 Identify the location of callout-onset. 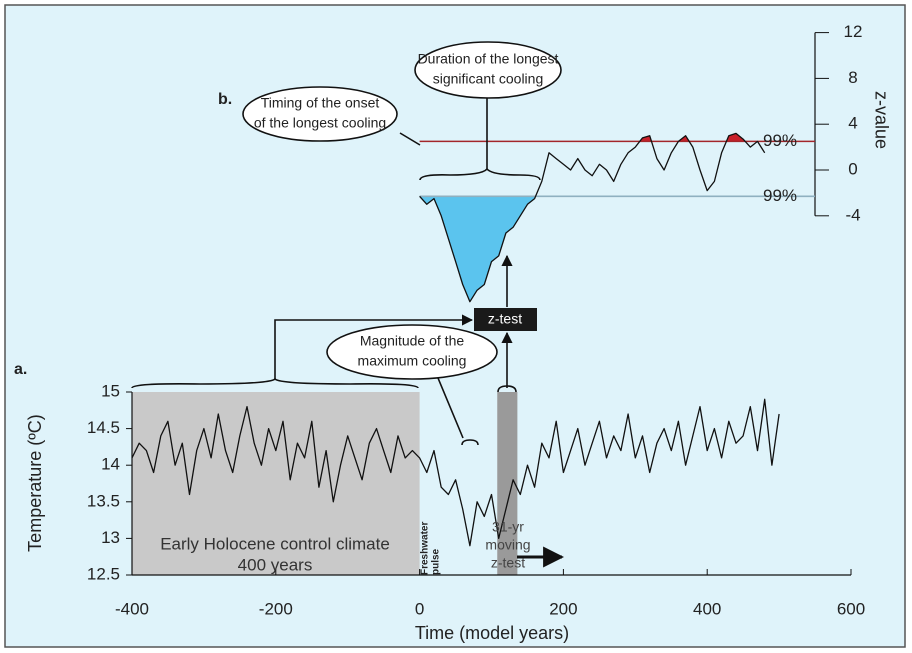
(320, 114).